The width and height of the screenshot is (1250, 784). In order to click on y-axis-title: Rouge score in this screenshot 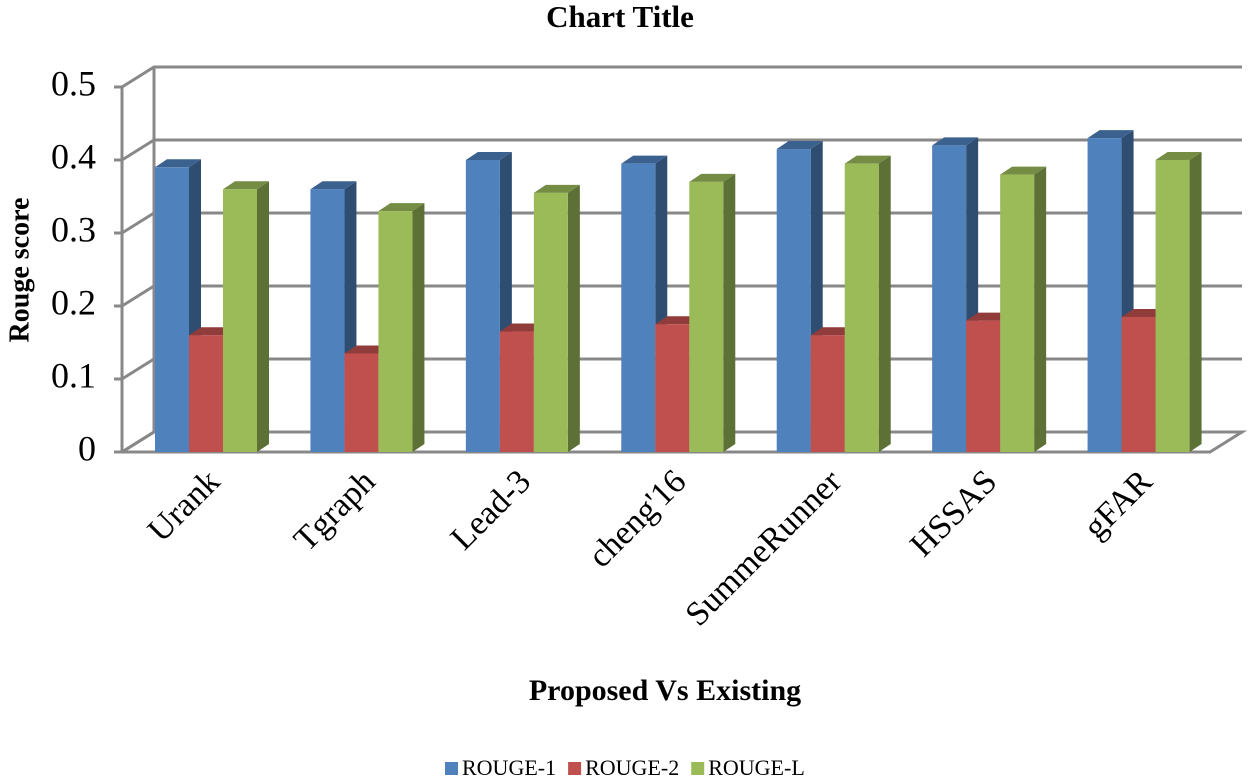, I will do `click(19, 270)`.